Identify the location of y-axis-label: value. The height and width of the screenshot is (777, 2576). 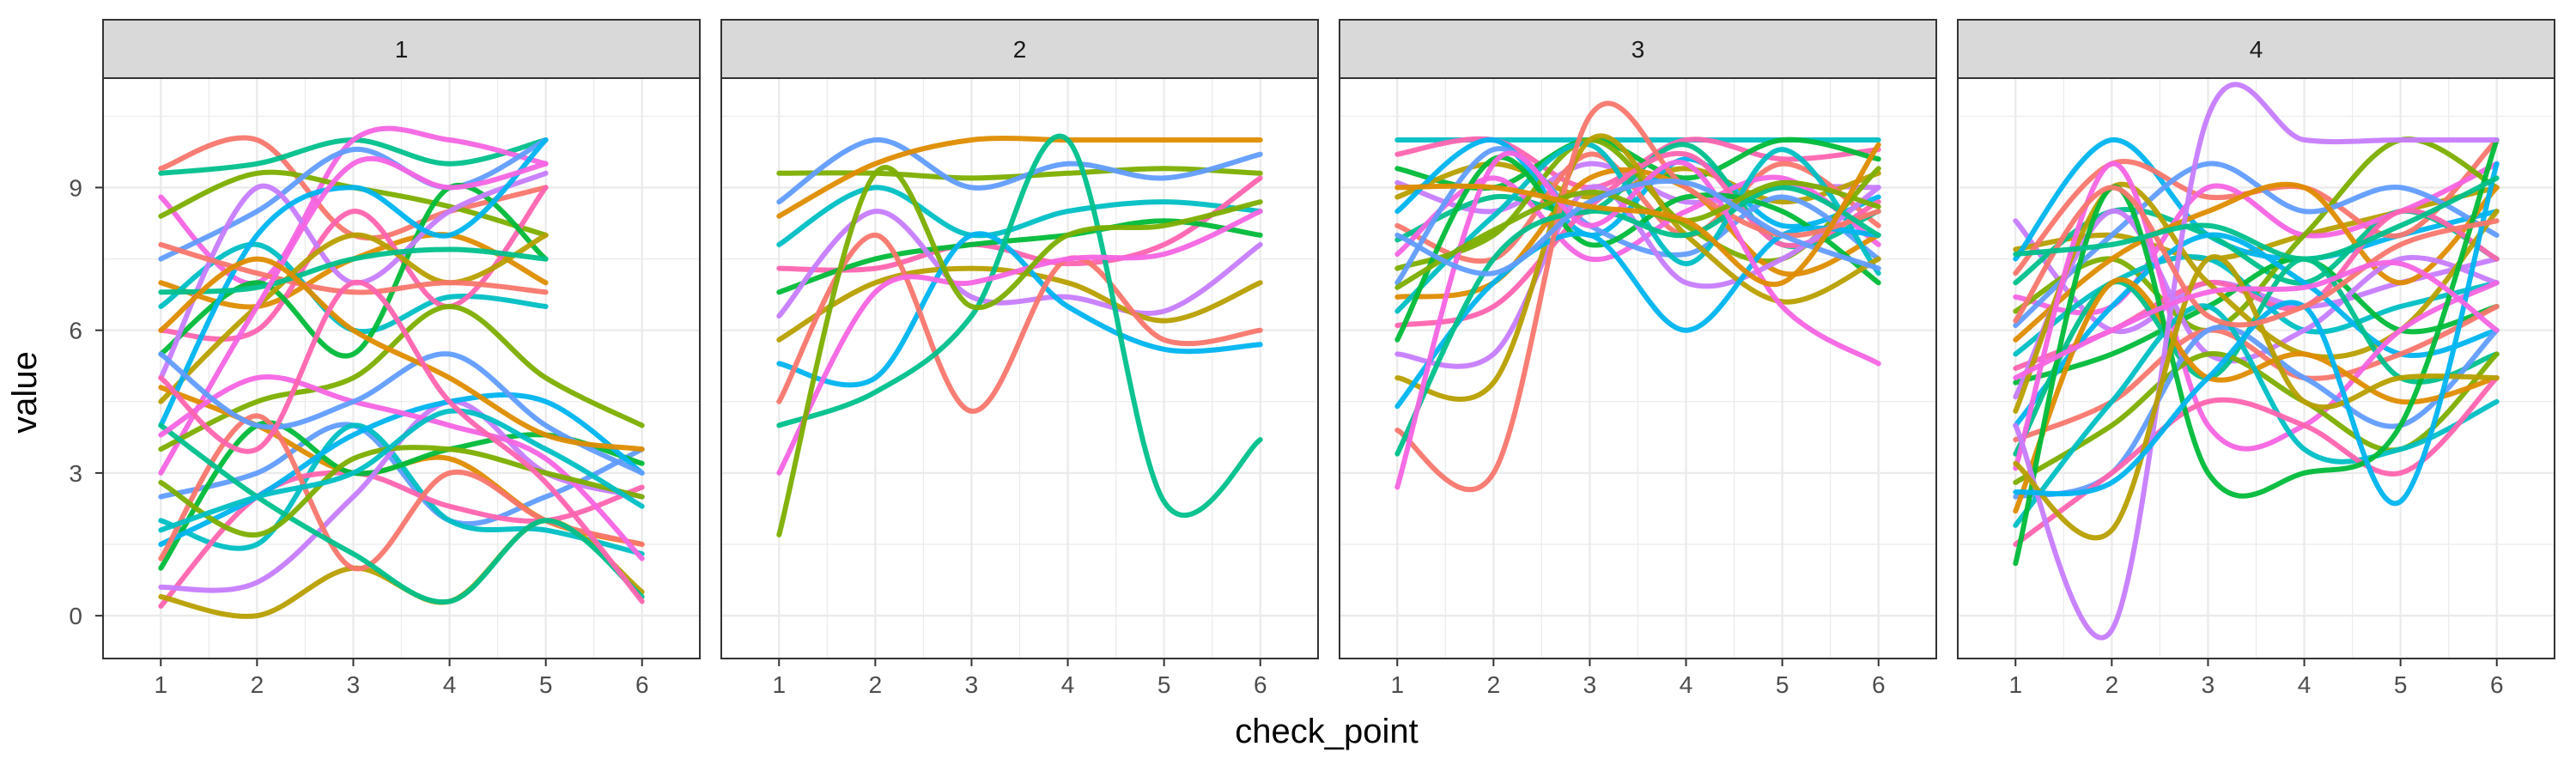
(25, 392).